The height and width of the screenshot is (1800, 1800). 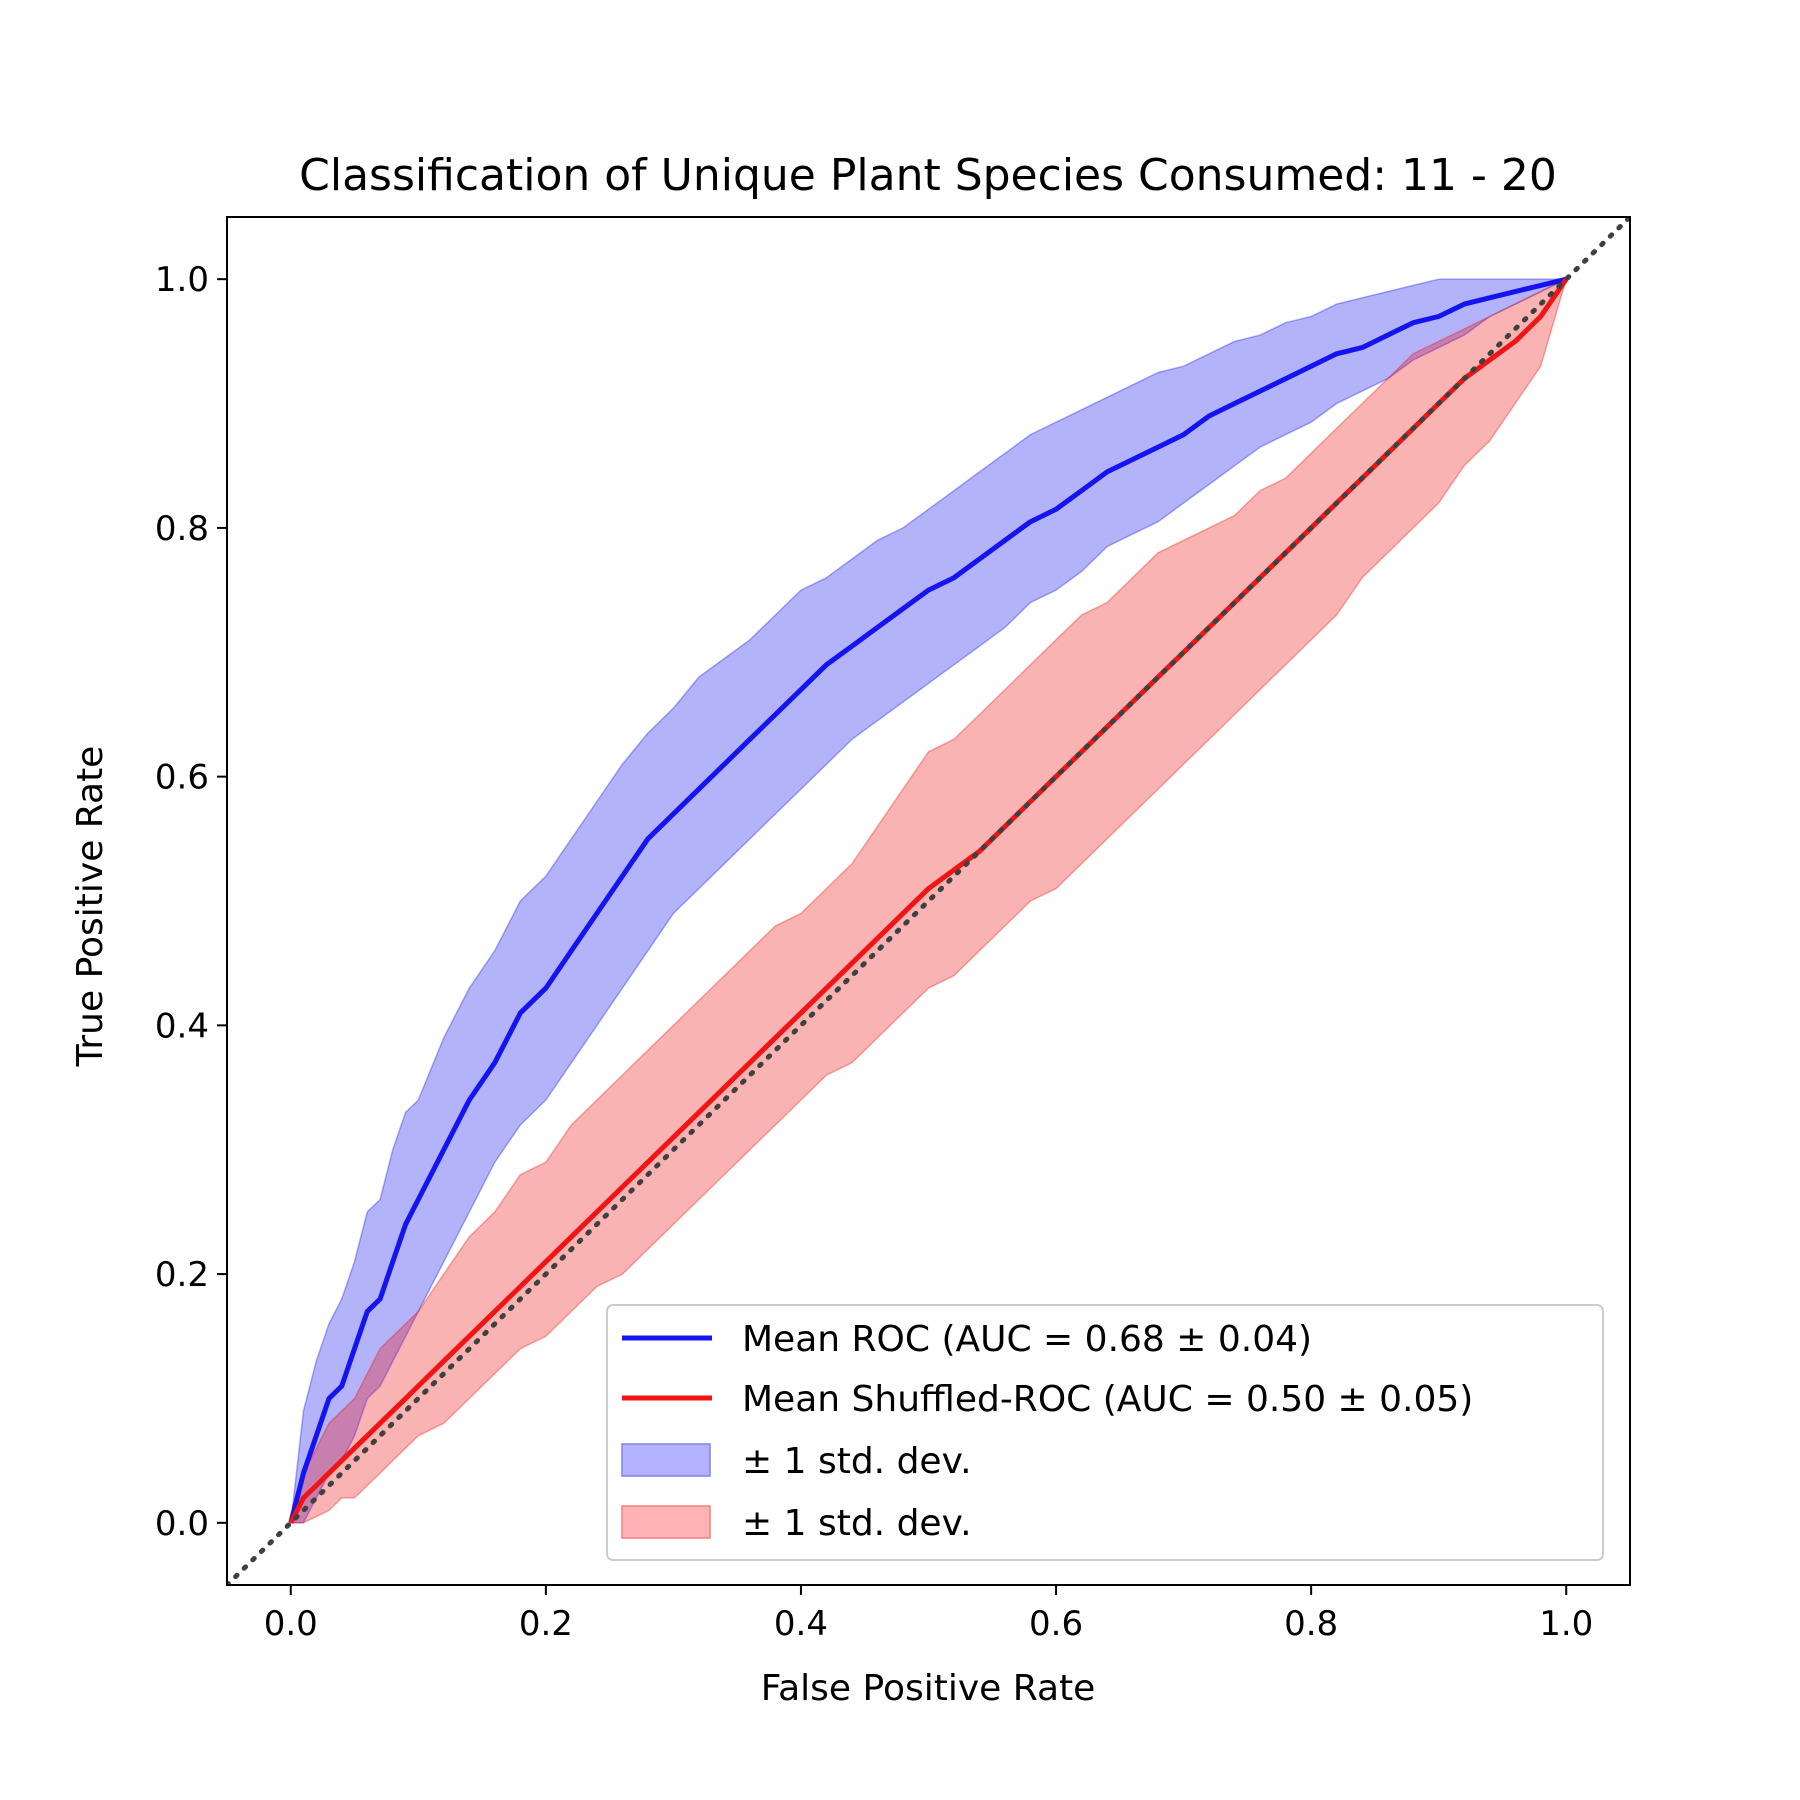 I want to click on y-tick-label: 1.0, so click(x=182, y=280).